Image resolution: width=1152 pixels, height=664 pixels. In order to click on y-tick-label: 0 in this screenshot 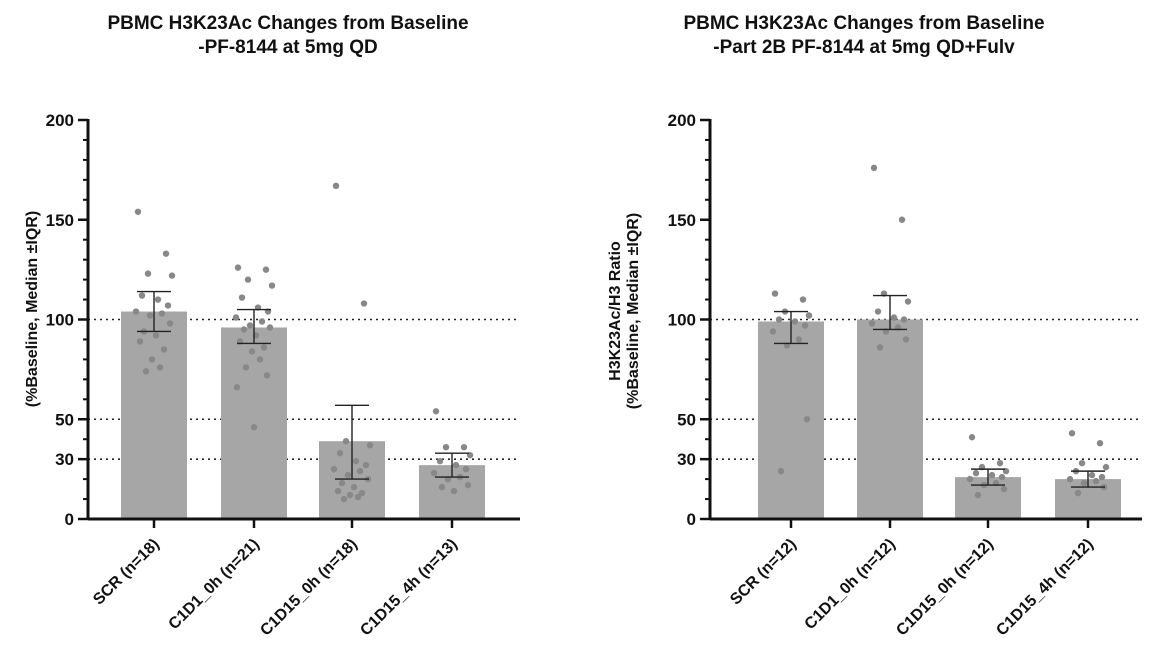, I will do `click(691, 519)`.